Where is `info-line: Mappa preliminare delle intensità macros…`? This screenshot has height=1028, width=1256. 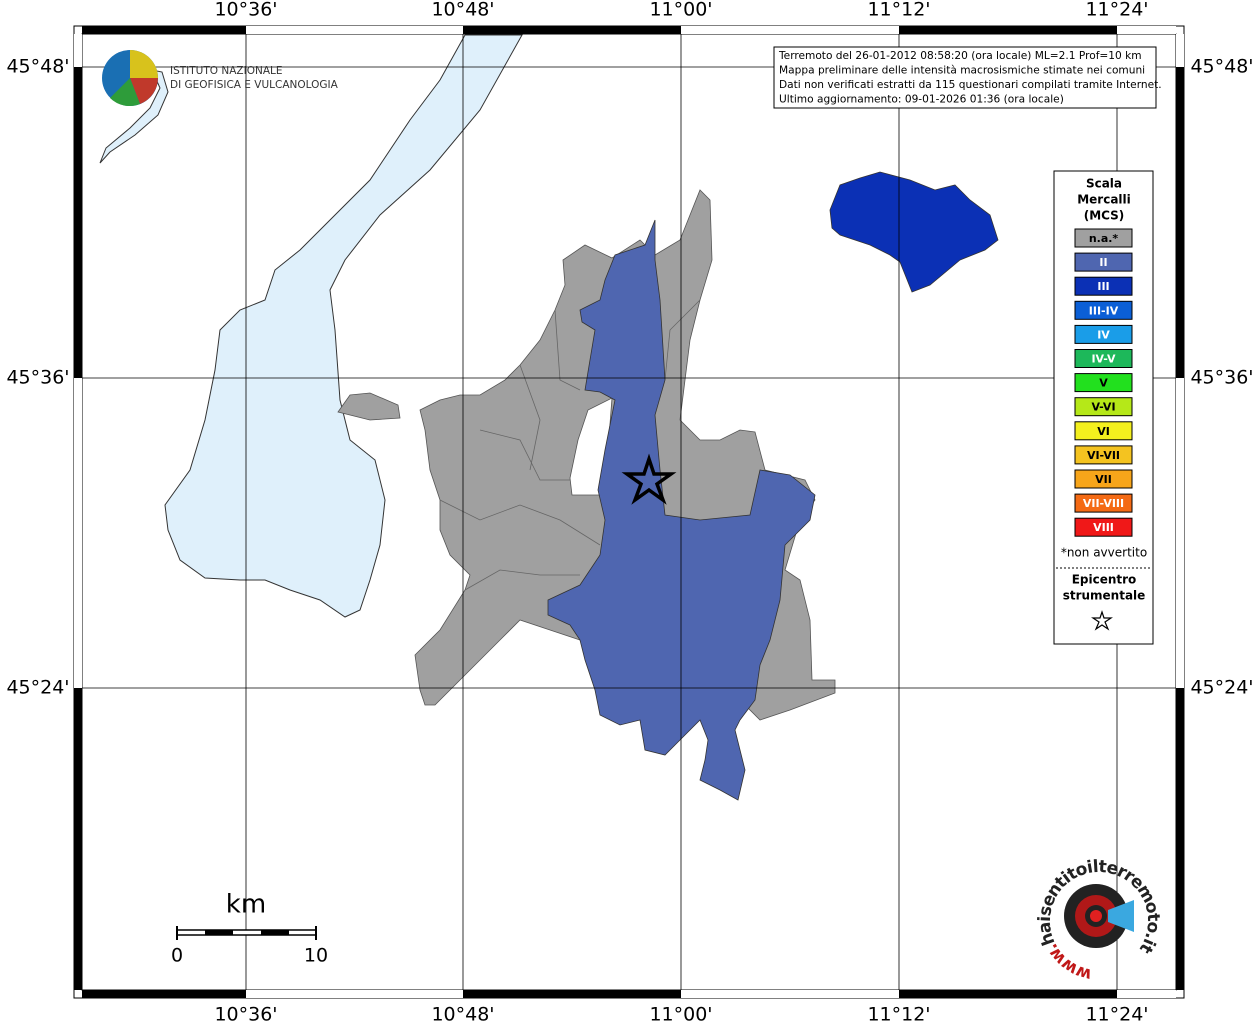
info-line: Mappa preliminare delle intensità macros… is located at coordinates (962, 71).